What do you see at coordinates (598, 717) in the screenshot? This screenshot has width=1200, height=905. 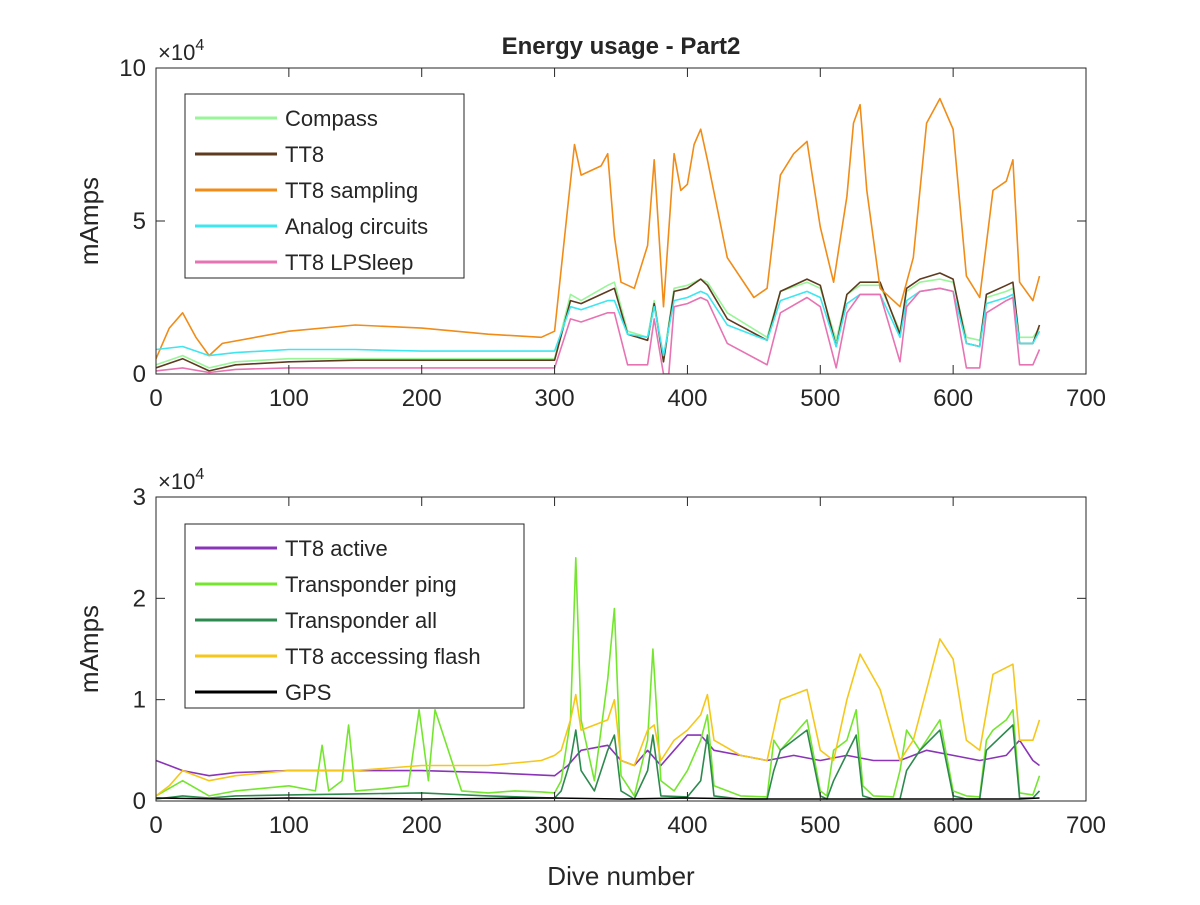 I see `series-line-tt8-accessing-flash` at bounding box center [598, 717].